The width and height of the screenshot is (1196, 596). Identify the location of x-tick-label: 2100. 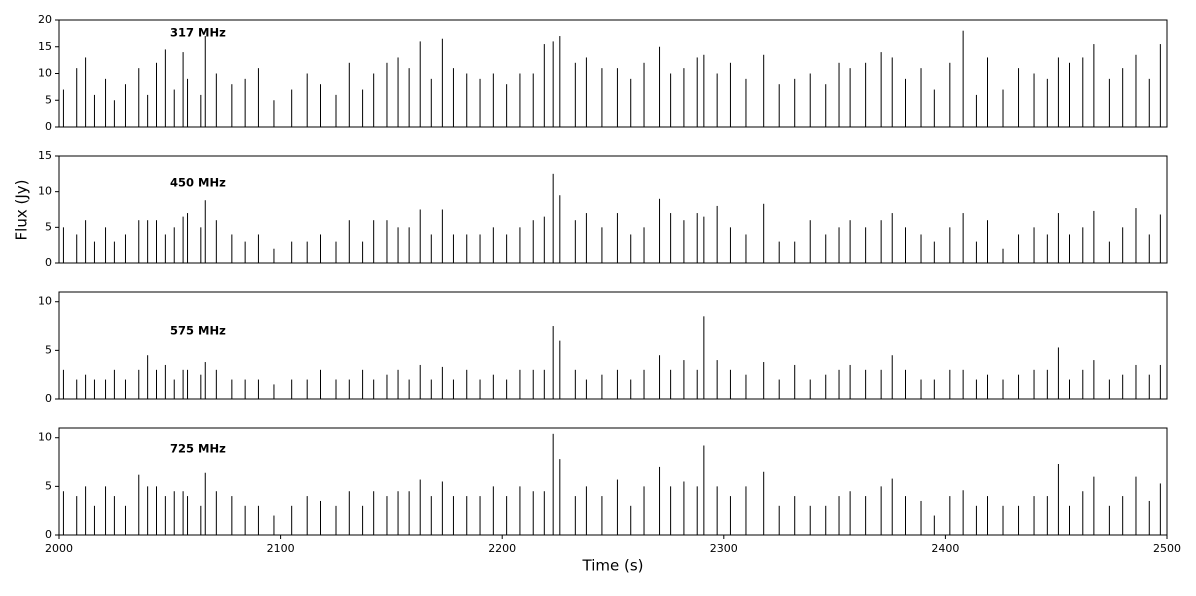
(281, 548).